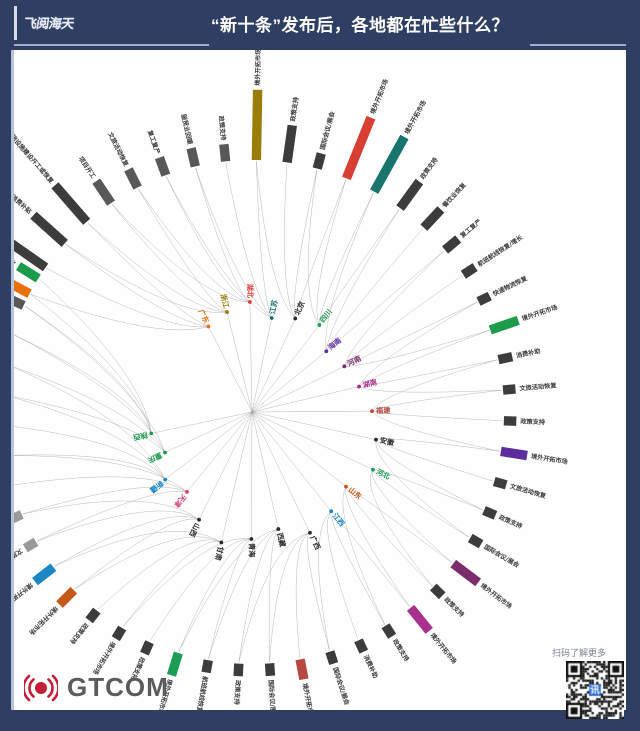 This screenshot has width=640, height=731. Describe the element at coordinates (338, 518) in the screenshot. I see `province-node: 江西` at that location.